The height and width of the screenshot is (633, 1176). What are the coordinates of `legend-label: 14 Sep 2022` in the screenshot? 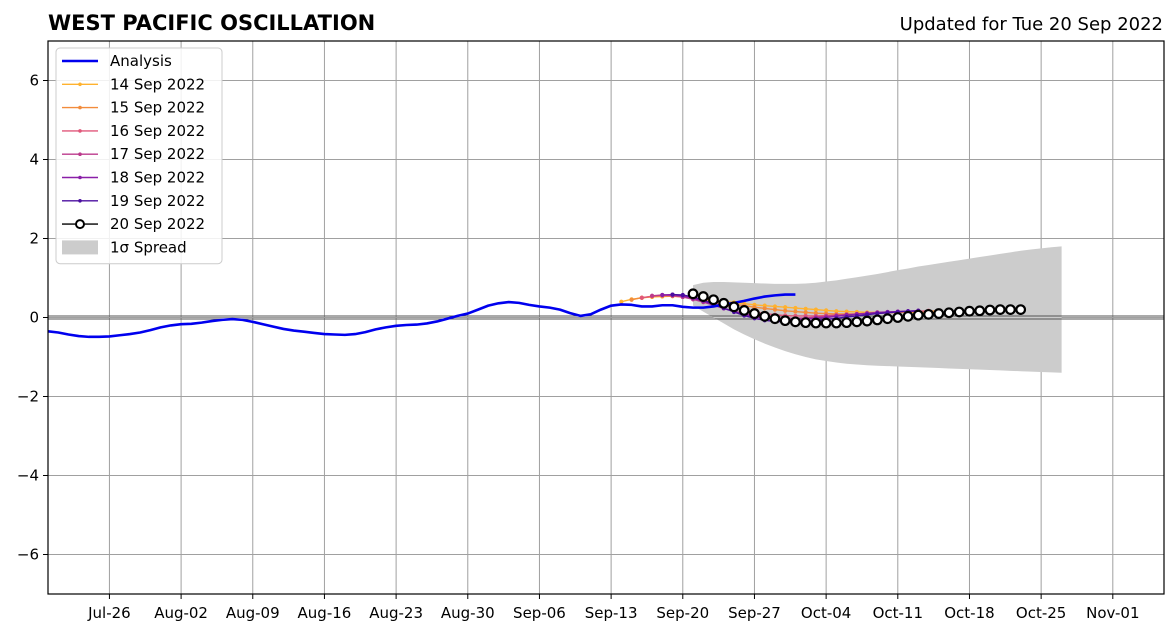 It's located at (157, 84).